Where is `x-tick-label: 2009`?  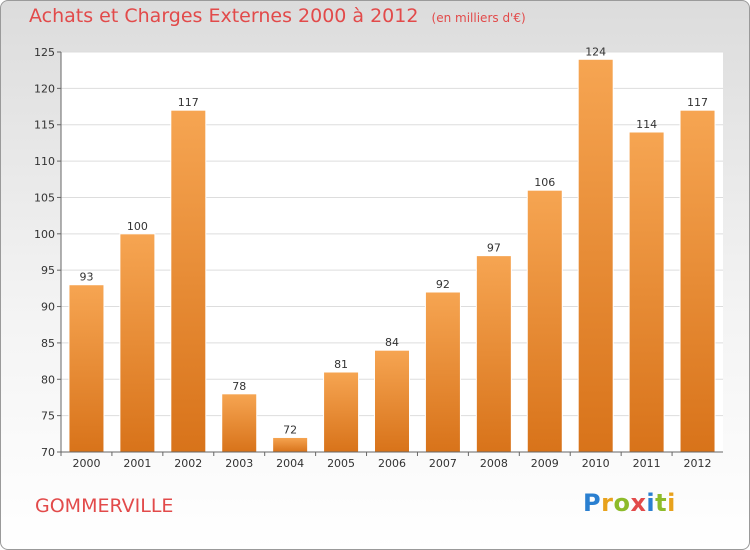 x-tick-label: 2009 is located at coordinates (545, 463).